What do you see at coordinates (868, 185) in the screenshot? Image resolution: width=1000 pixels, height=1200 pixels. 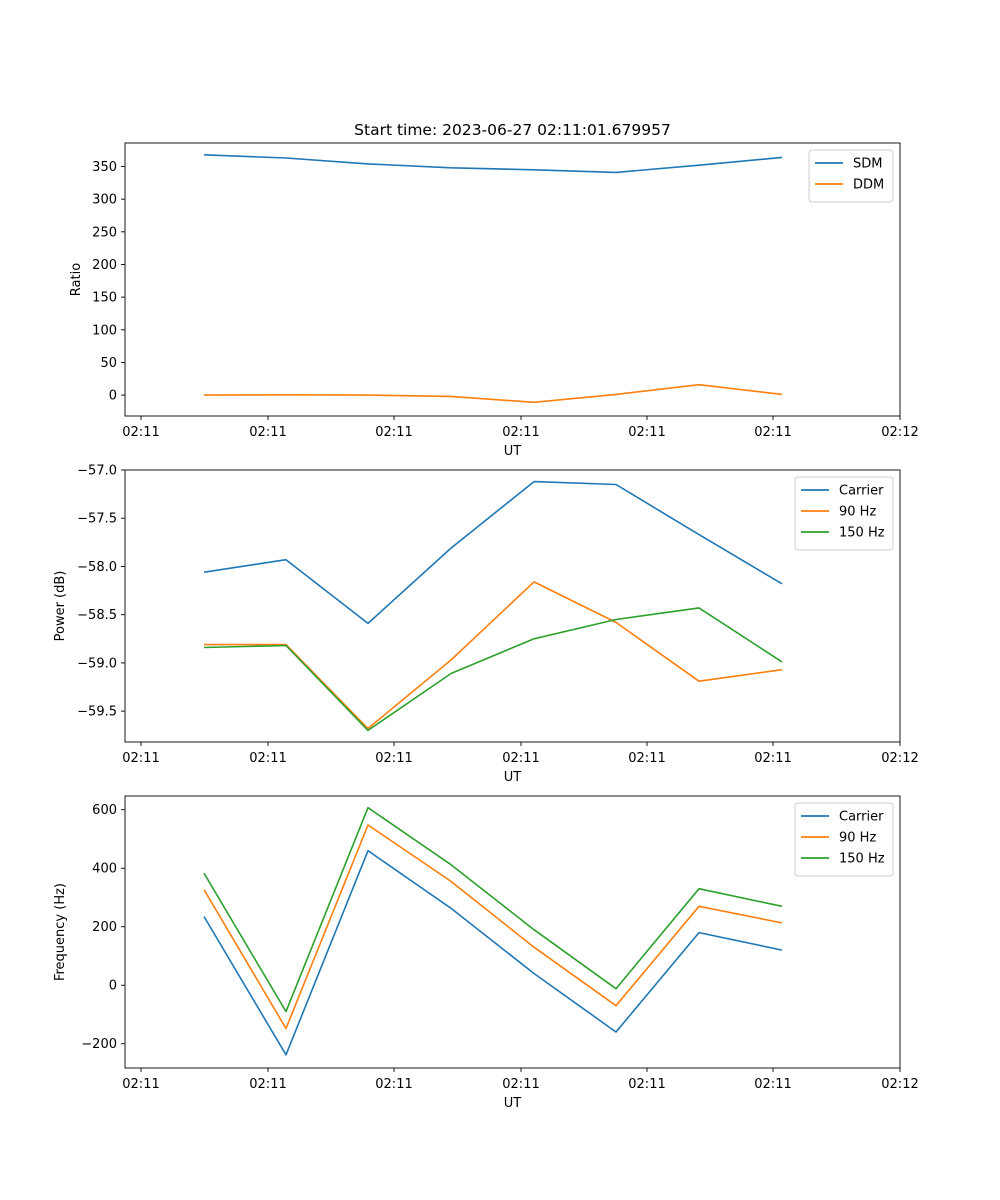 I see `legend-entry: DDM` at bounding box center [868, 185].